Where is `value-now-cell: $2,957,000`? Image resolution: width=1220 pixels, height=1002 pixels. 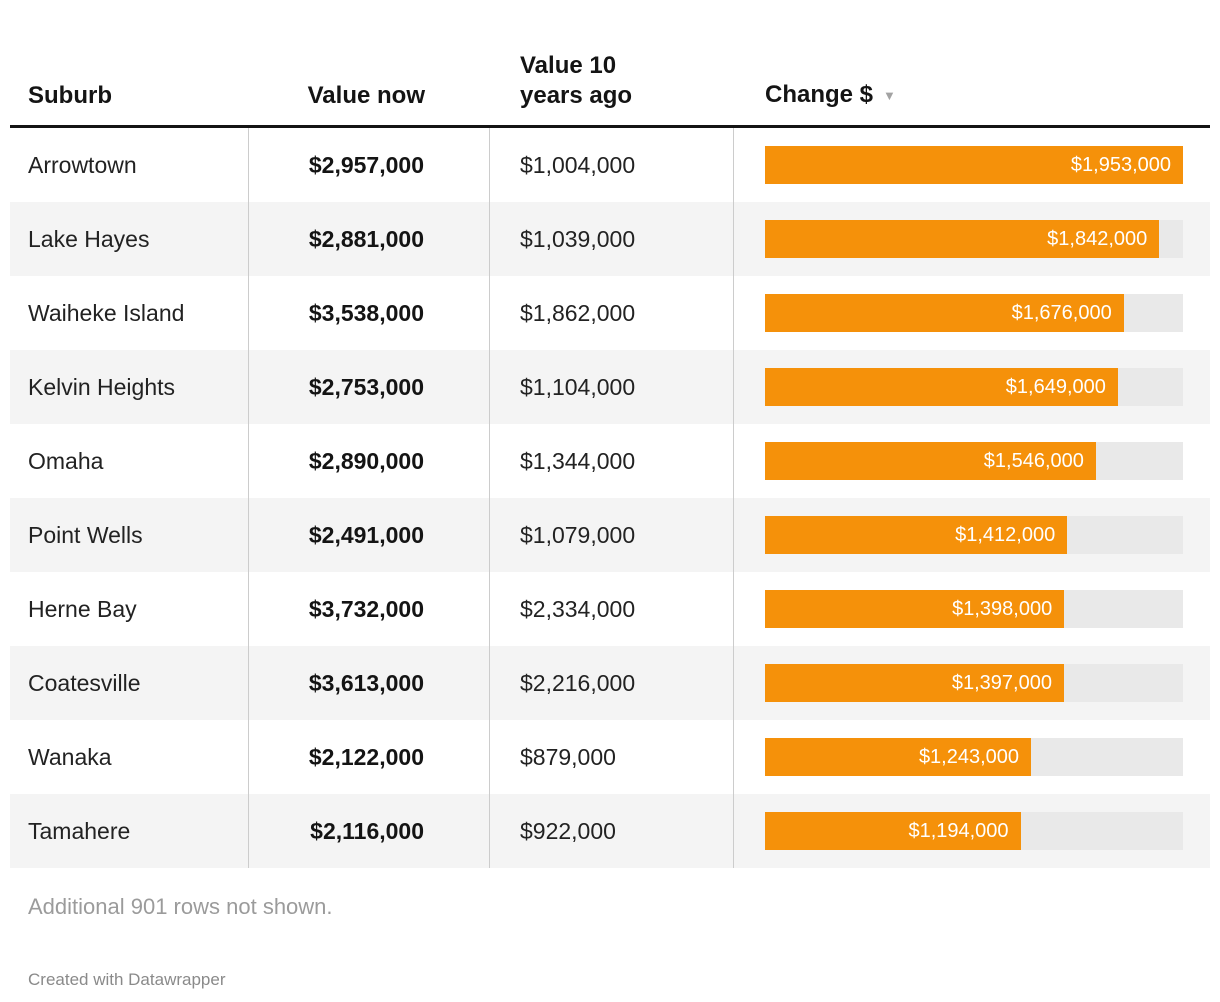
value-now-cell: $2,957,000 is located at coordinates (369, 165).